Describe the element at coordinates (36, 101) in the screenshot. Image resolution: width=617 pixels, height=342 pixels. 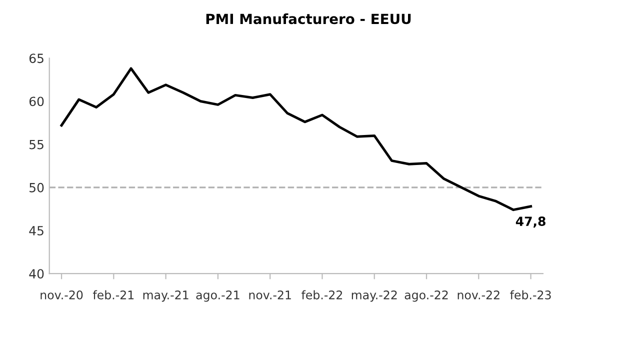
I see `y-tick-label: 60` at that location.